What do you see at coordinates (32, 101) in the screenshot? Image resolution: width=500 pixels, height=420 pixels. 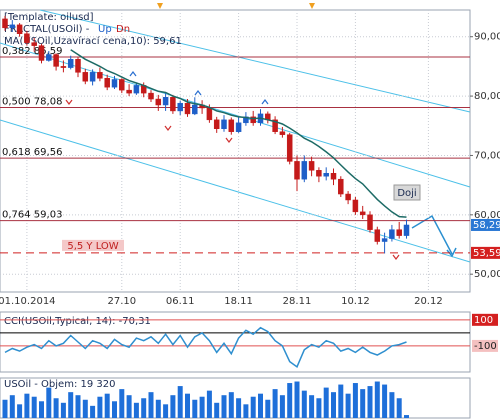 I see `fib-label: 0,500 78,08` at bounding box center [32, 101].